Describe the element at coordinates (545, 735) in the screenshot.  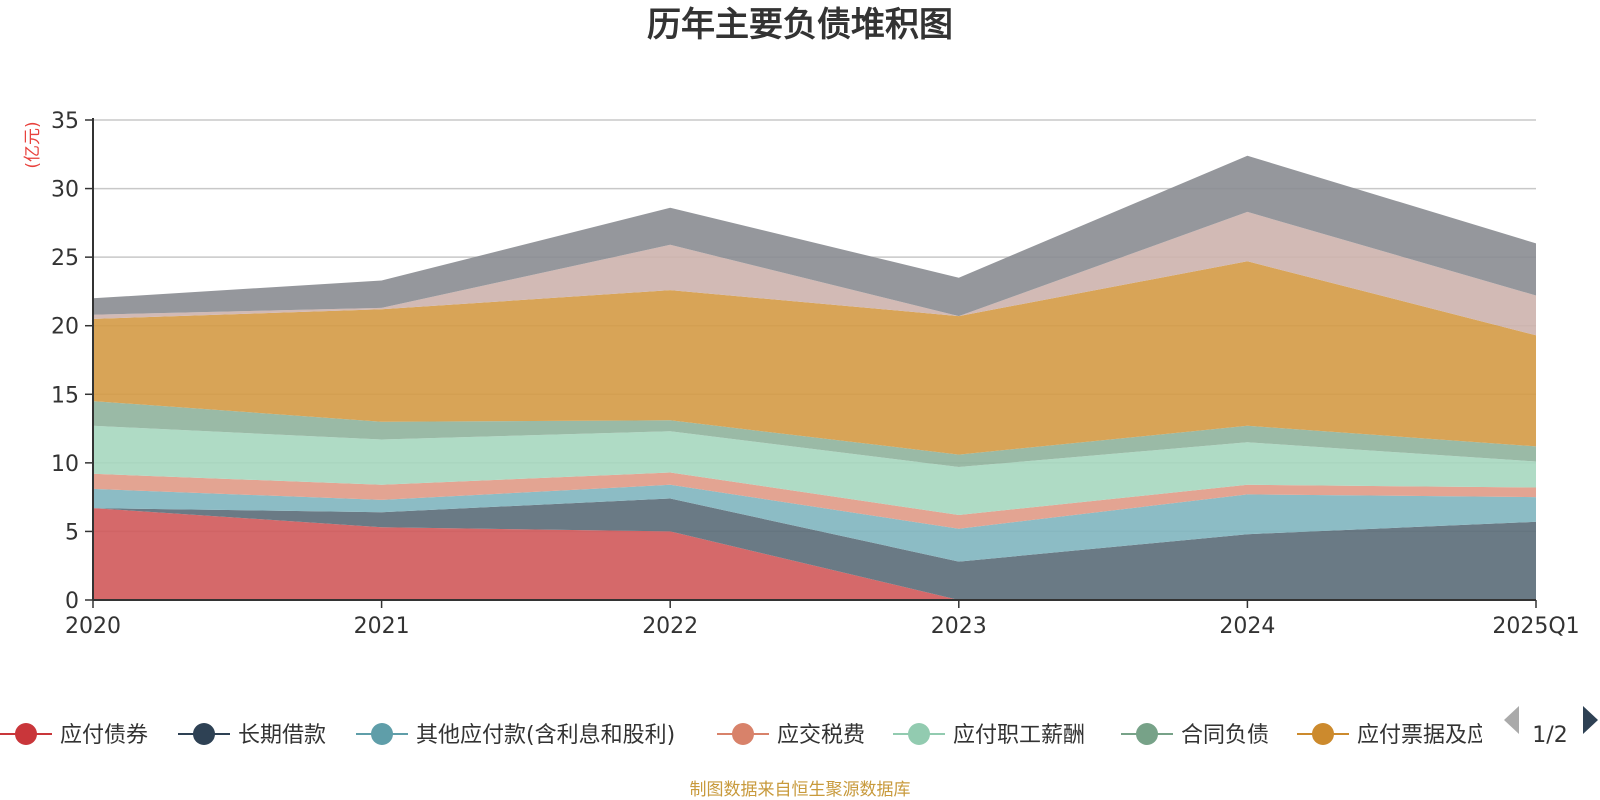
I see `legend-label: 其他应付款(含利息和股利)` at that location.